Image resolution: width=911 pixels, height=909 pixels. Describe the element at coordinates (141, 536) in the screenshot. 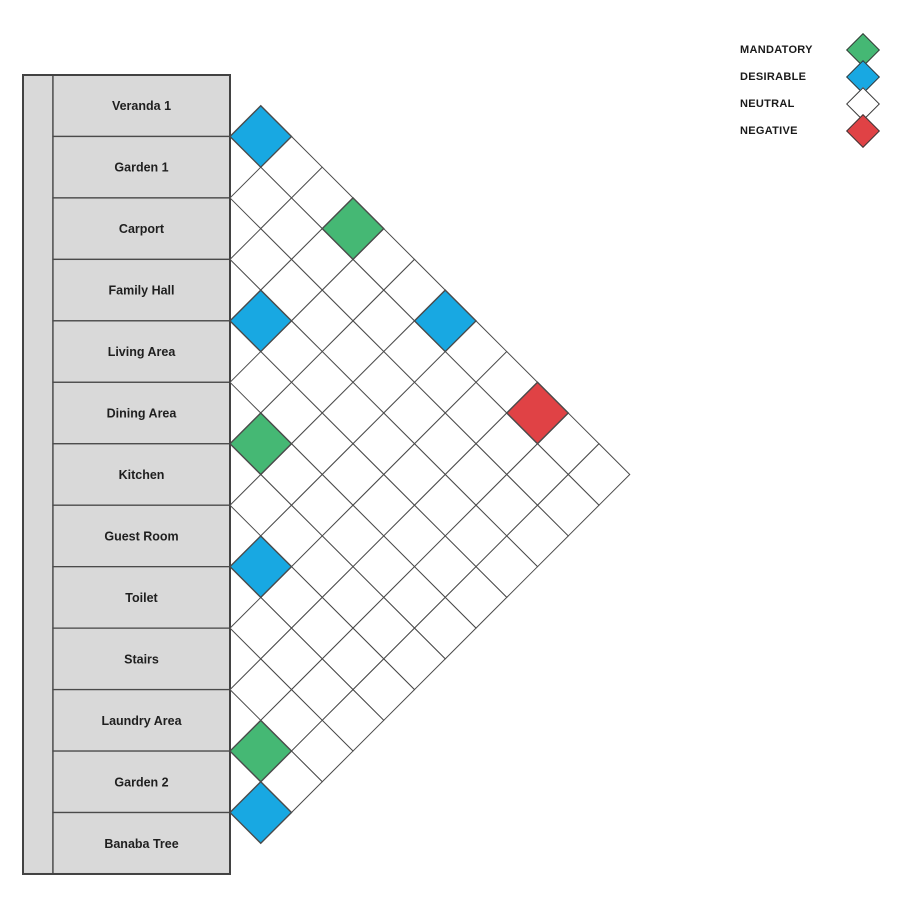

I see `room-label-guest-room: Guest Room` at that location.